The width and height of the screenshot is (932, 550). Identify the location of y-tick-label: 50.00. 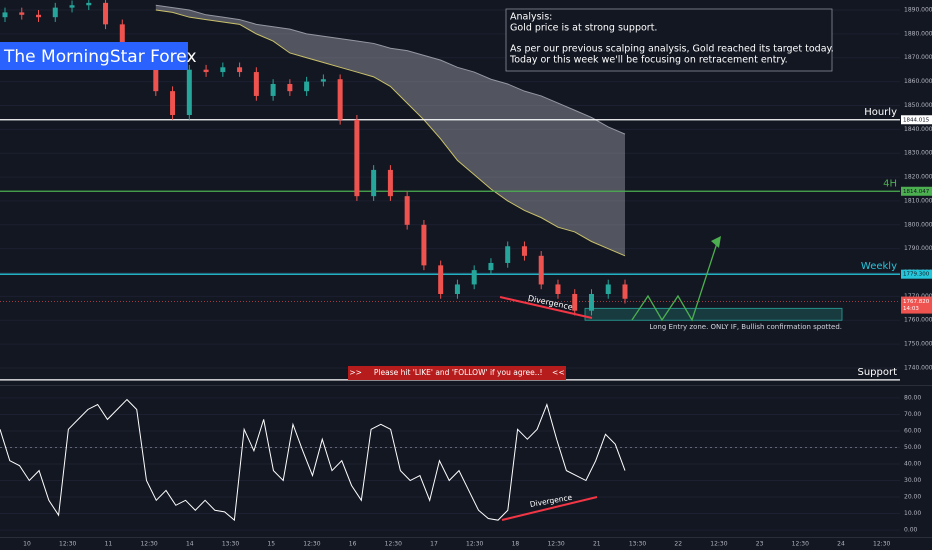
(912, 447).